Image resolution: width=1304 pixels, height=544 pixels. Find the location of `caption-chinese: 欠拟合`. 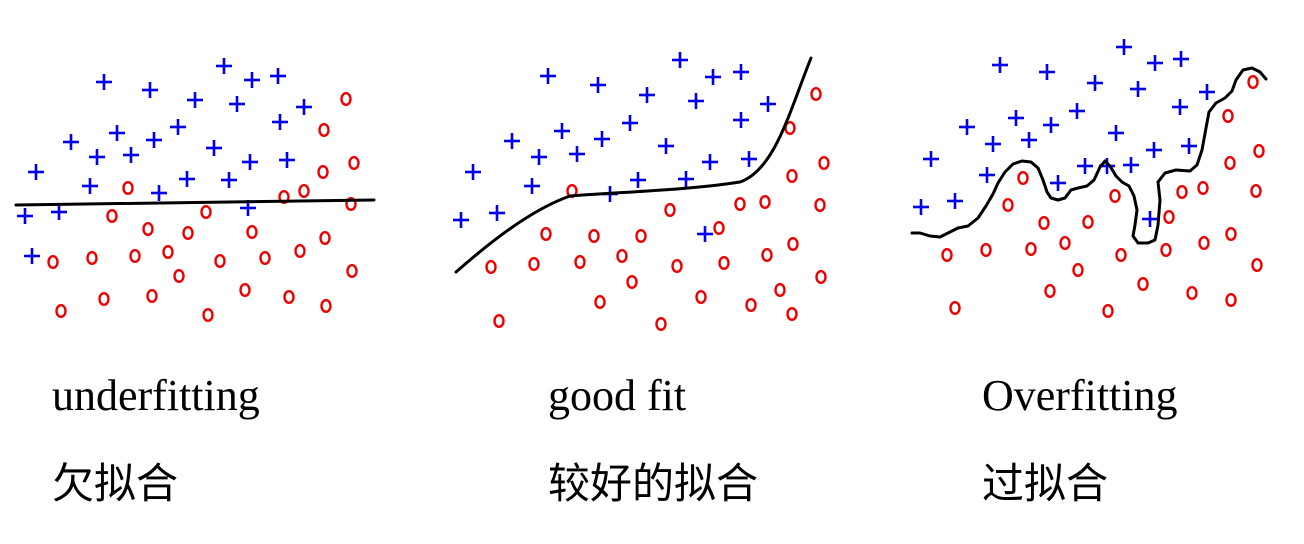

caption-chinese: 欠拟合 is located at coordinates (115, 483).